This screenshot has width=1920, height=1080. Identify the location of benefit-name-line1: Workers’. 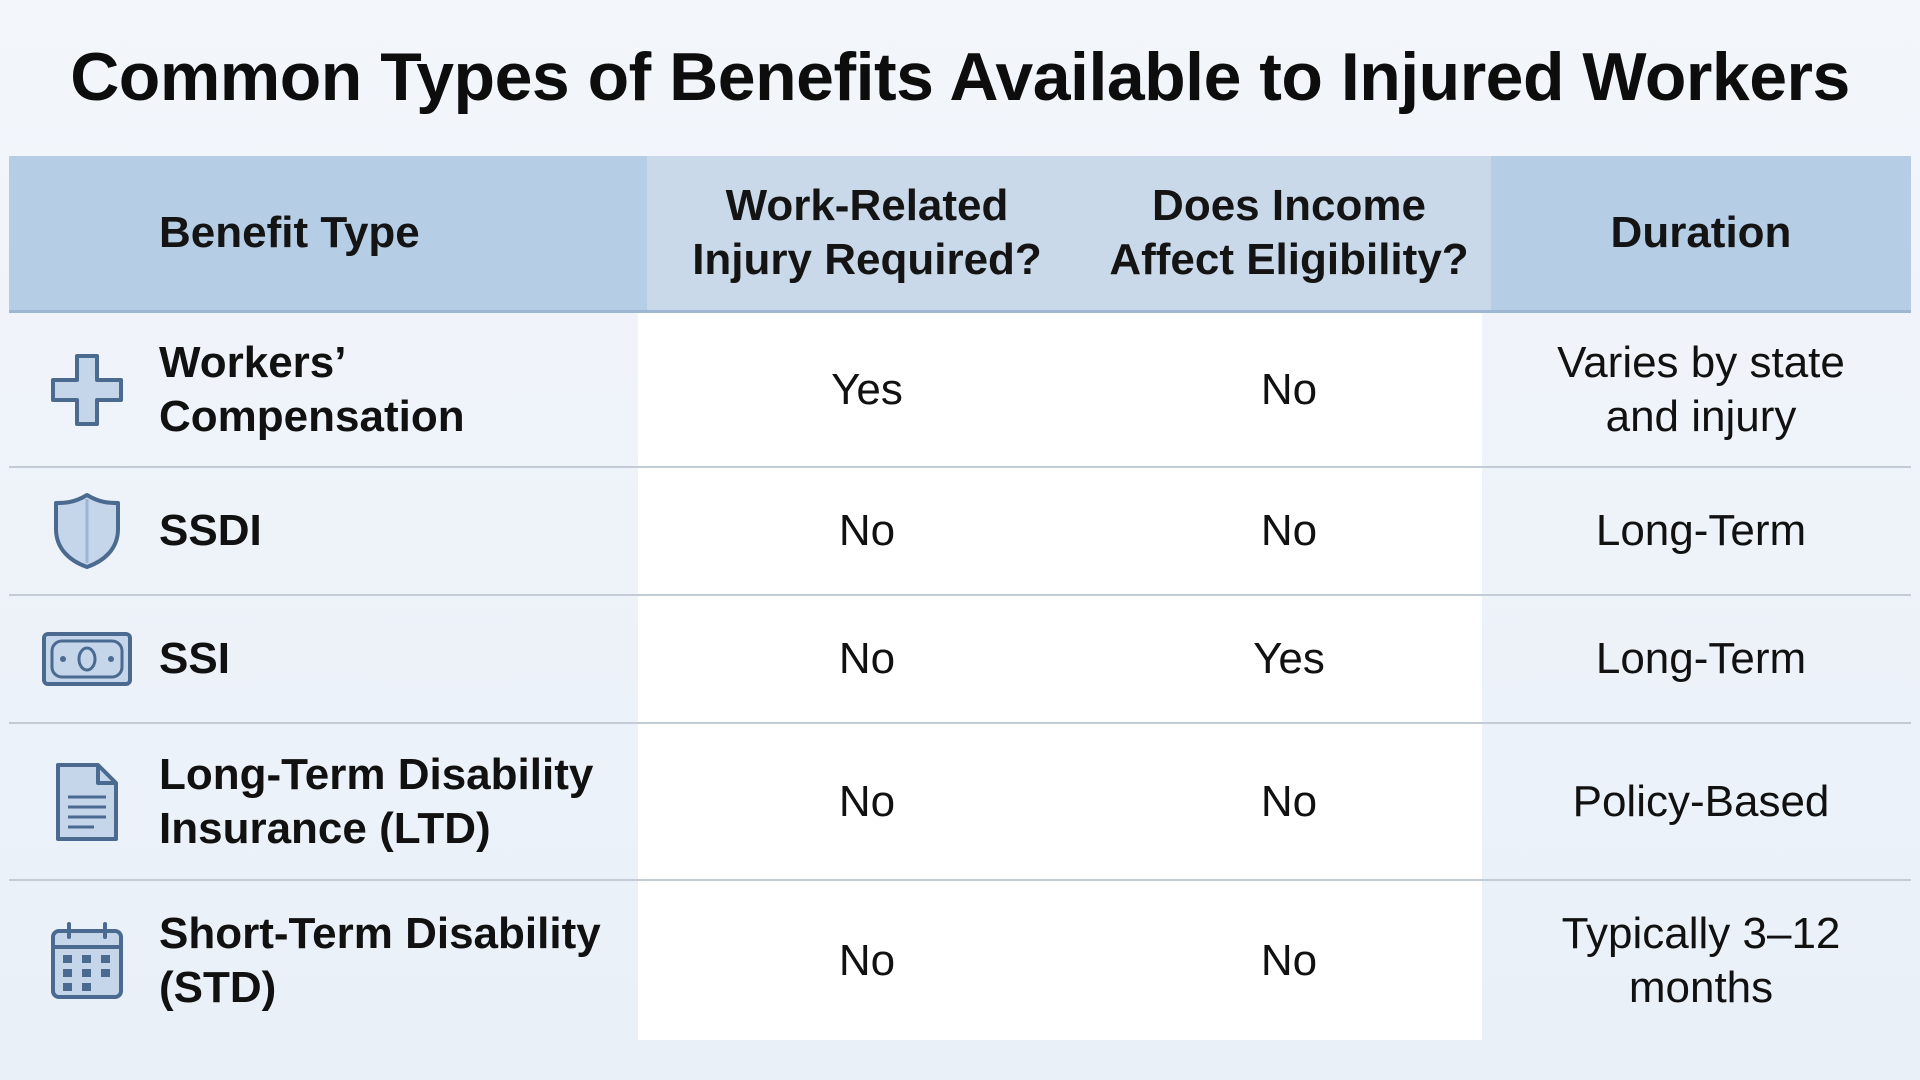
(253, 362).